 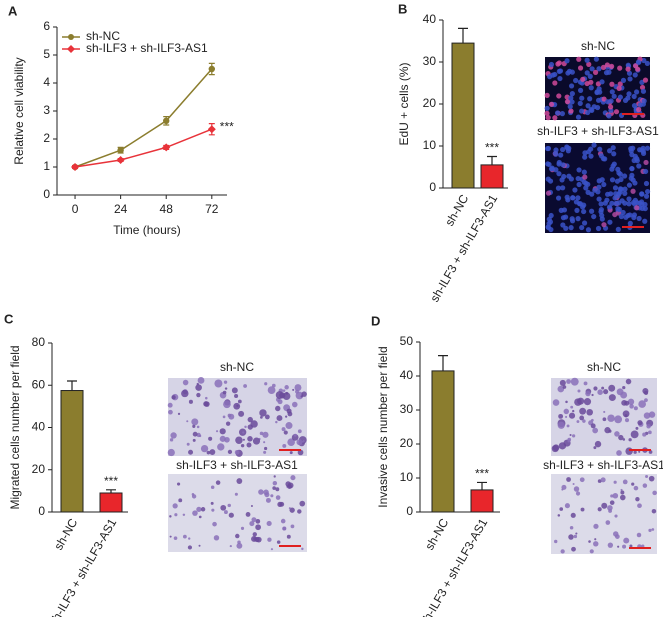 I want to click on y-axis-label: Relative cell viability, so click(x=19, y=110).